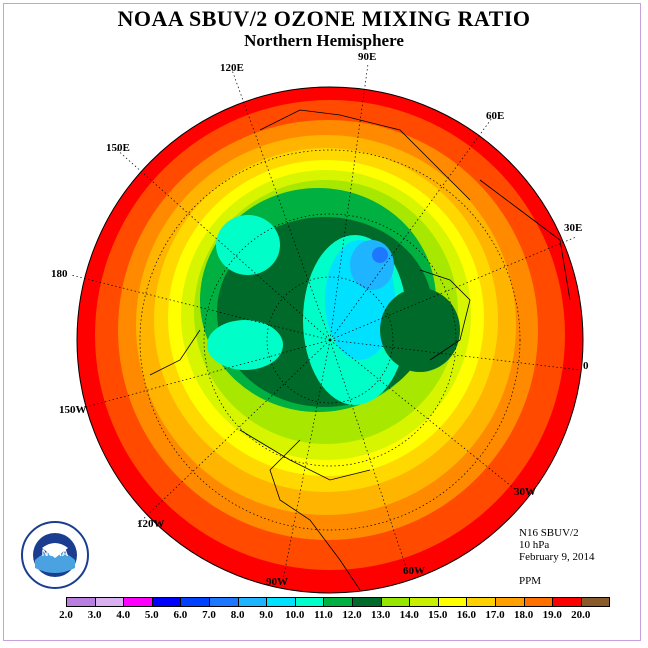  I want to click on logo-text: NOAA, so click(55, 553).